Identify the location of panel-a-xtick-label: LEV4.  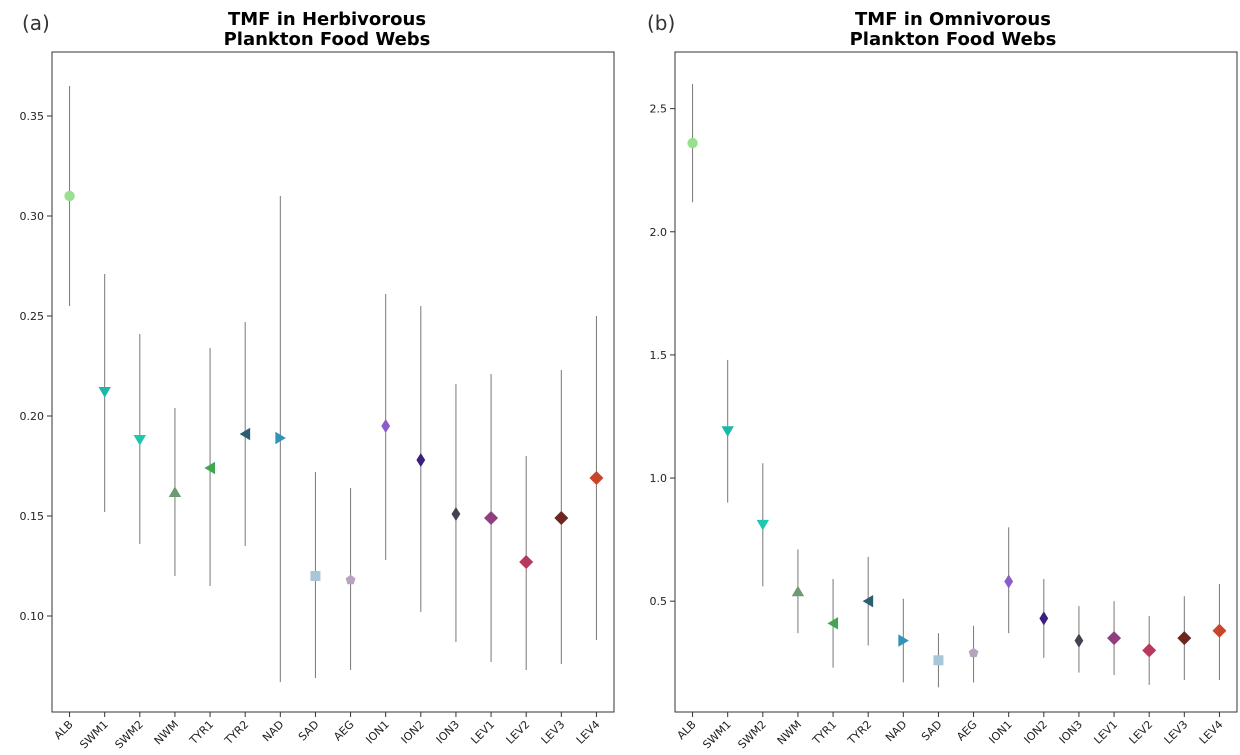
(588, 732).